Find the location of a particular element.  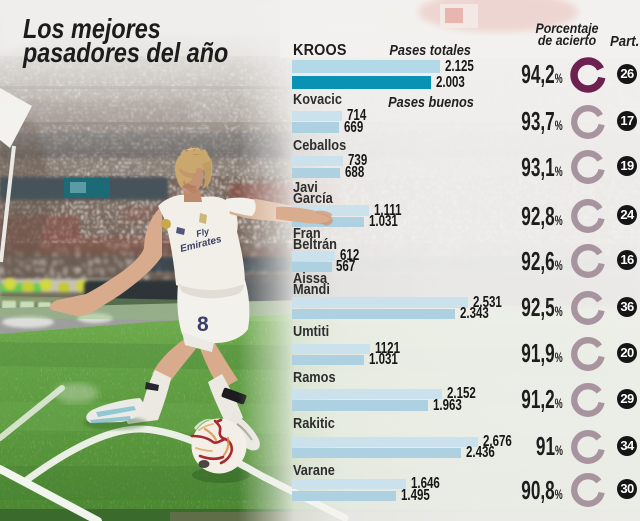

svg-text: 8 is located at coordinates (203, 324).